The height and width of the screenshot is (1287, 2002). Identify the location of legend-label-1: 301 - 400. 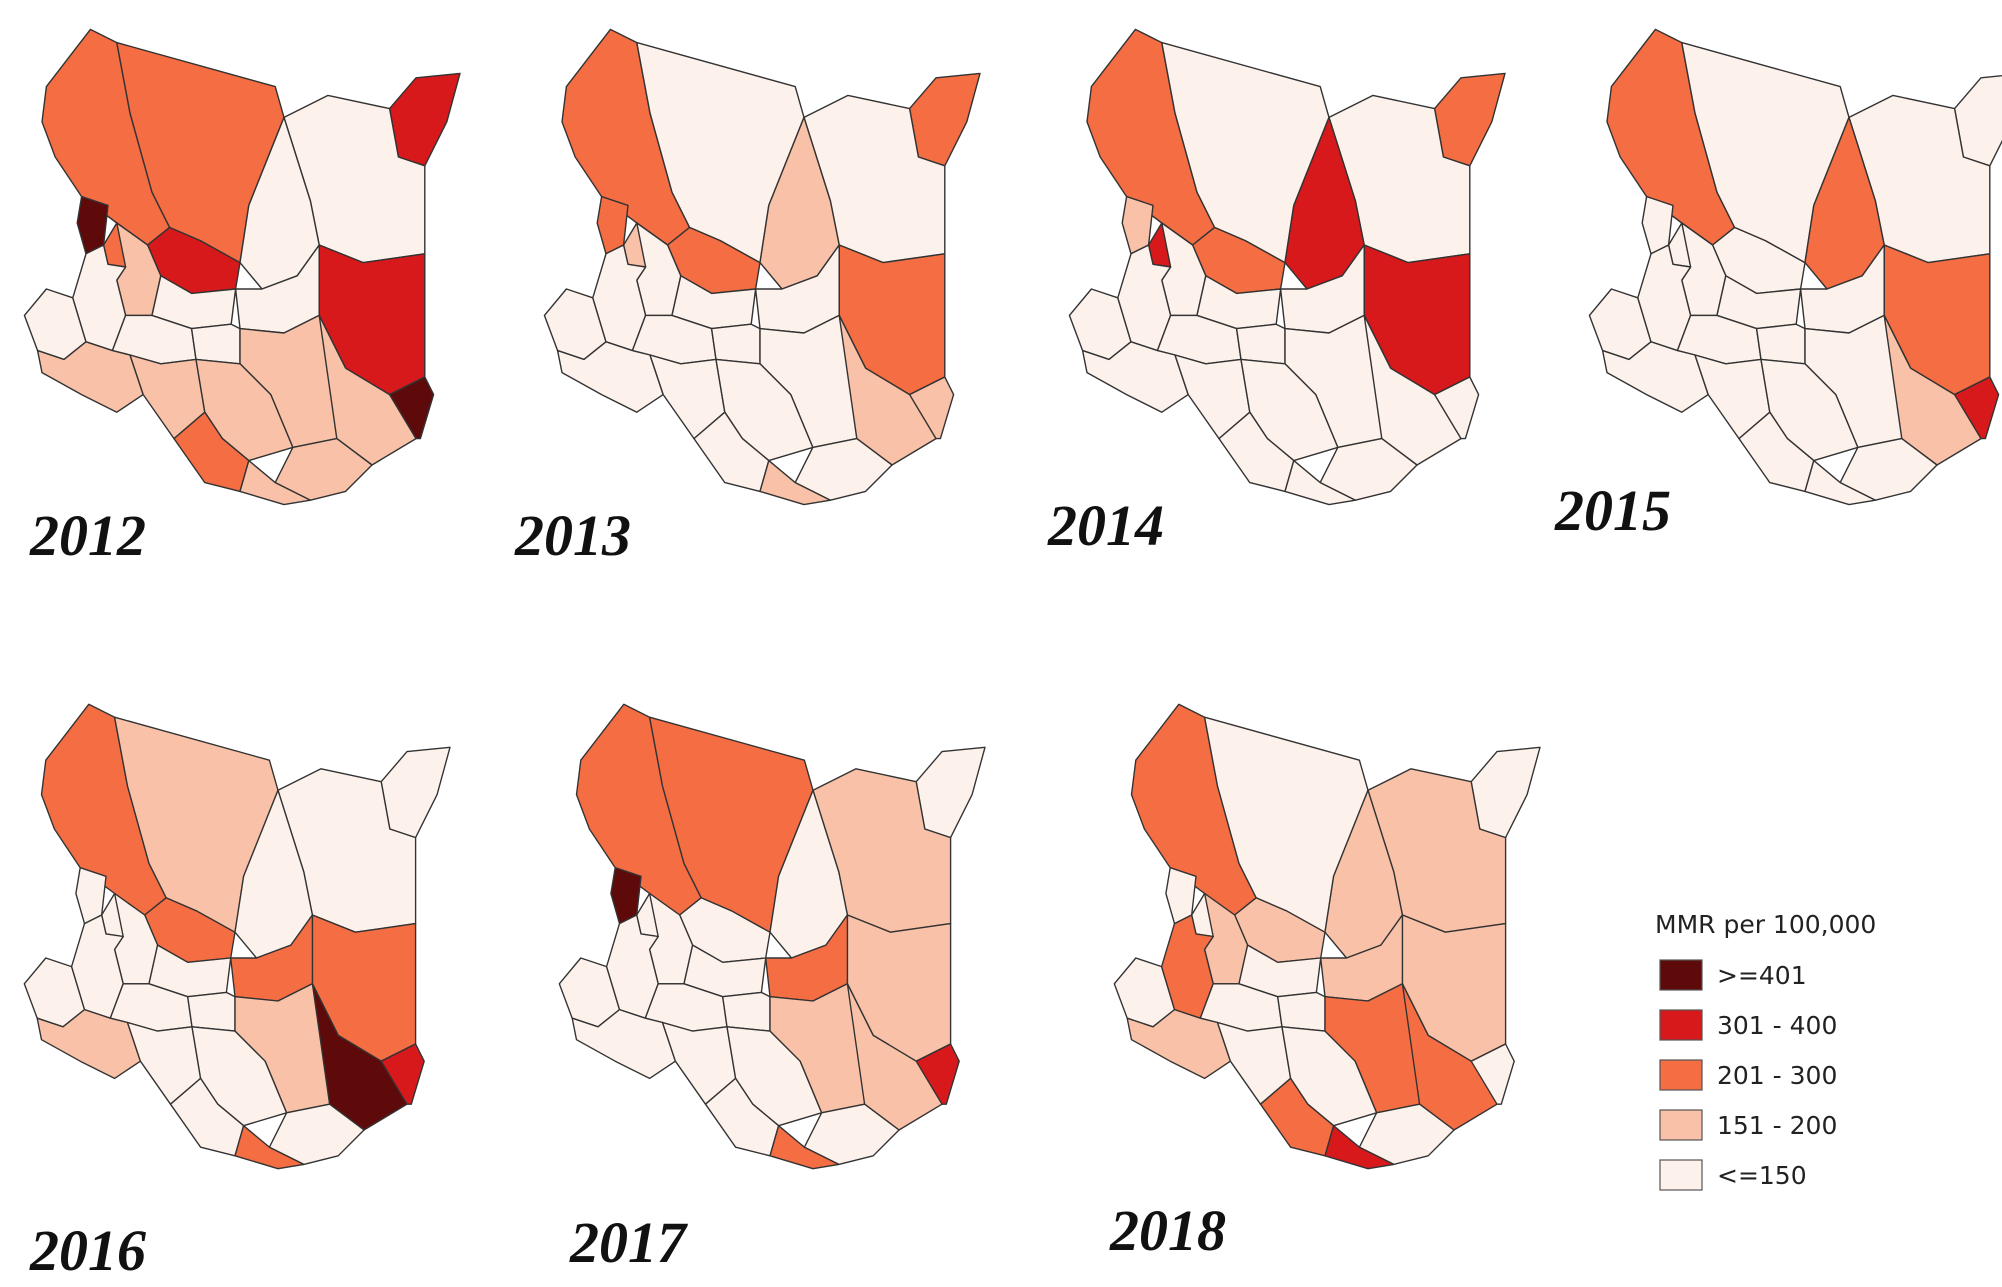
(1777, 1025).